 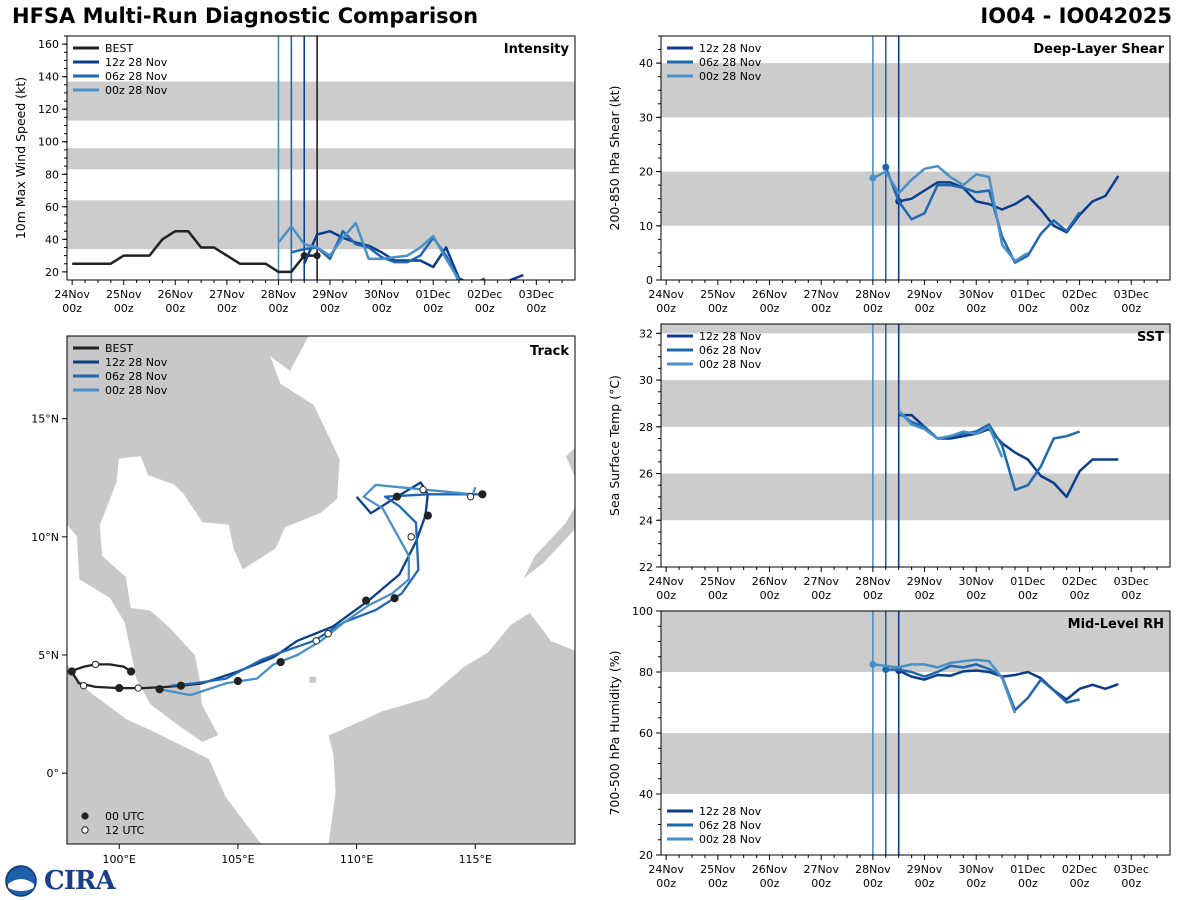 I want to click on shear-xtick-day: 29Nov, so click(x=925, y=294).